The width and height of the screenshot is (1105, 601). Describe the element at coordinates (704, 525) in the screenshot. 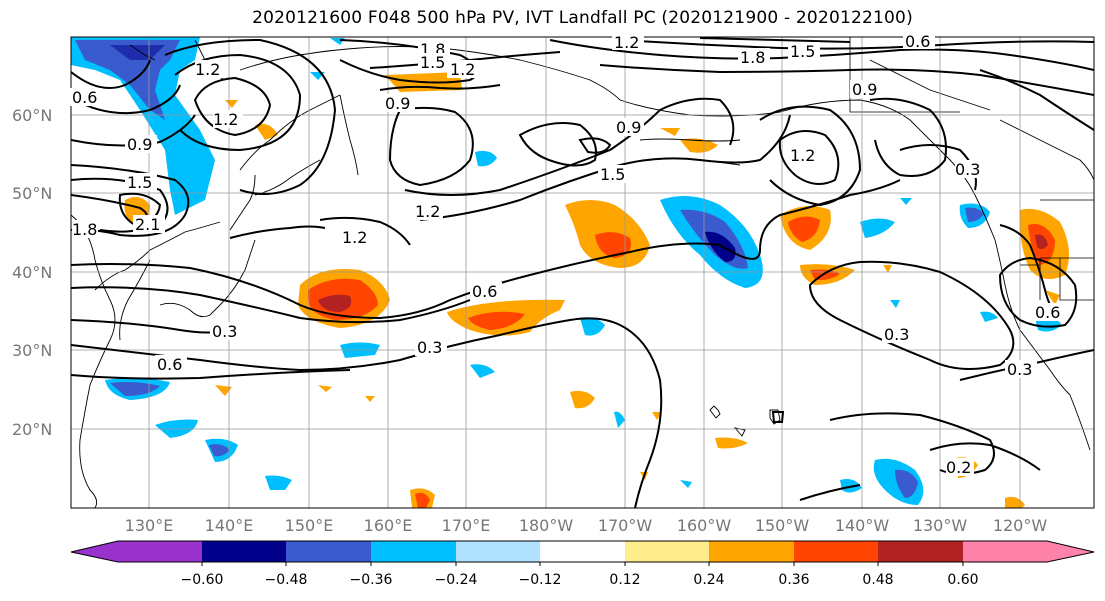

I see `lon-label: 160°W` at that location.